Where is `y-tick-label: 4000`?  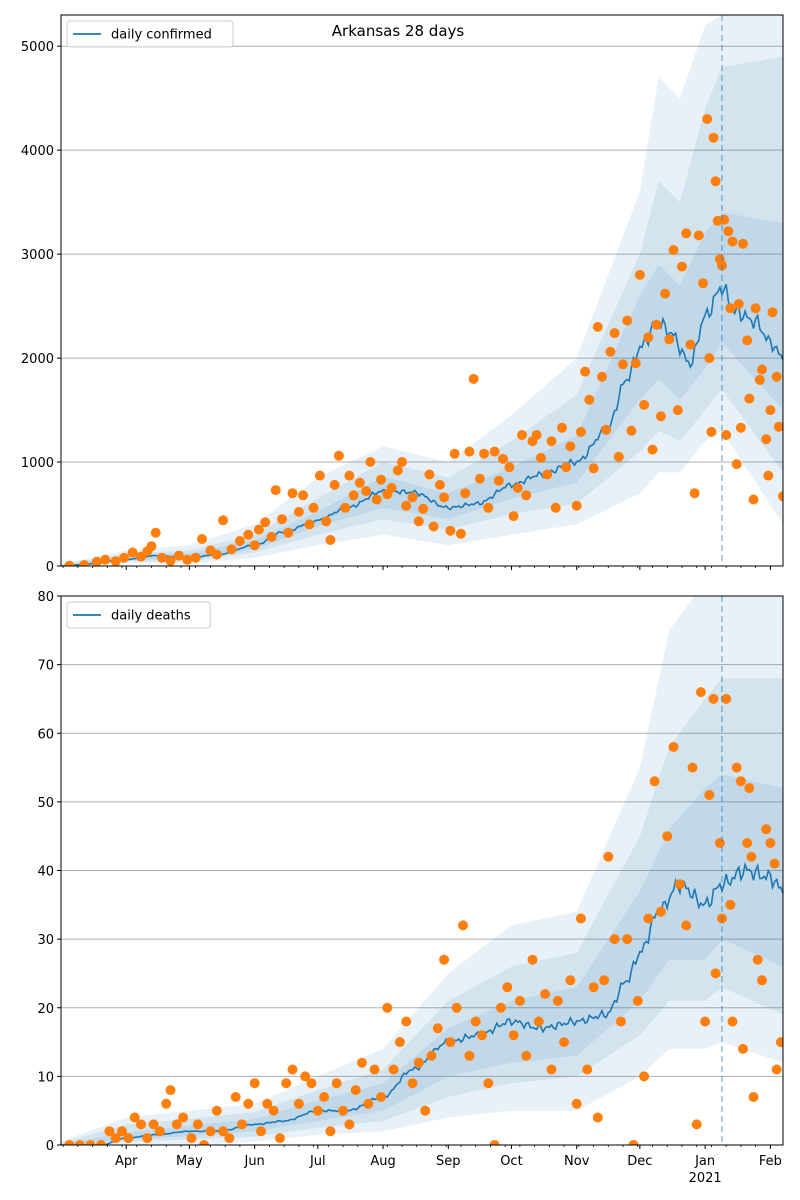
y-tick-label: 4000 is located at coordinates (37, 151).